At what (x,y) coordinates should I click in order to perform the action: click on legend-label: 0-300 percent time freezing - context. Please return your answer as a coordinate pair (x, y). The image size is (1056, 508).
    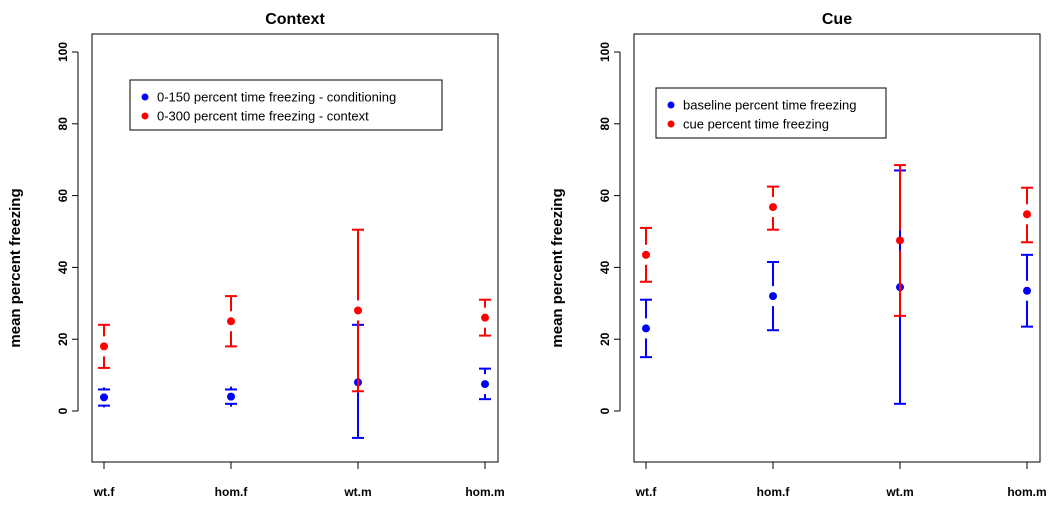
    Looking at the image, I should click on (263, 116).